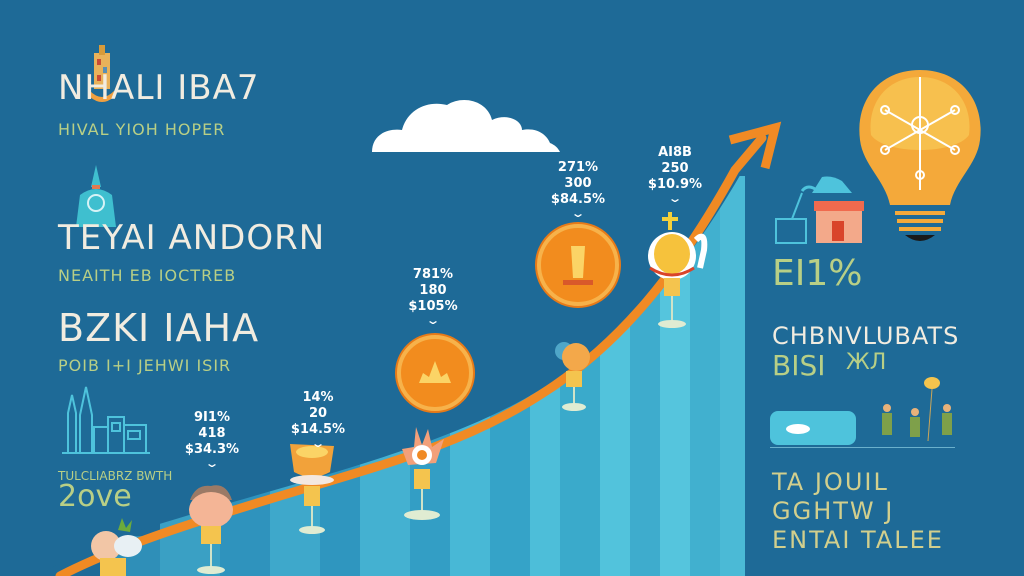  I want to click on left-caption-4: TULCLIABRZ BWTH, so click(115, 476).